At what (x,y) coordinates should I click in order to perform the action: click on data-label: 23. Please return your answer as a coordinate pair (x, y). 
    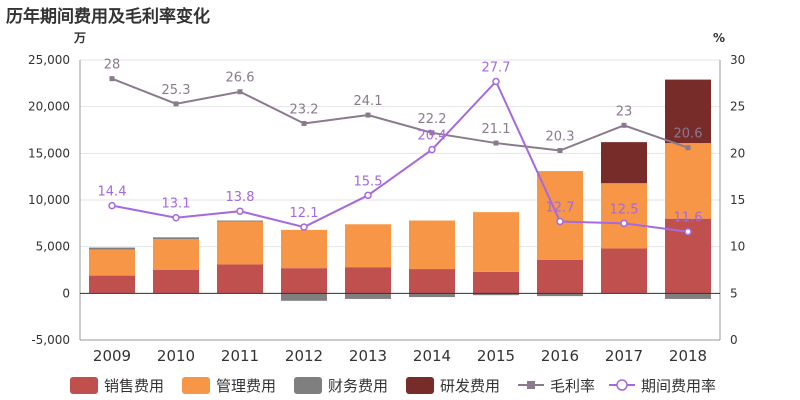
    Looking at the image, I should click on (624, 111).